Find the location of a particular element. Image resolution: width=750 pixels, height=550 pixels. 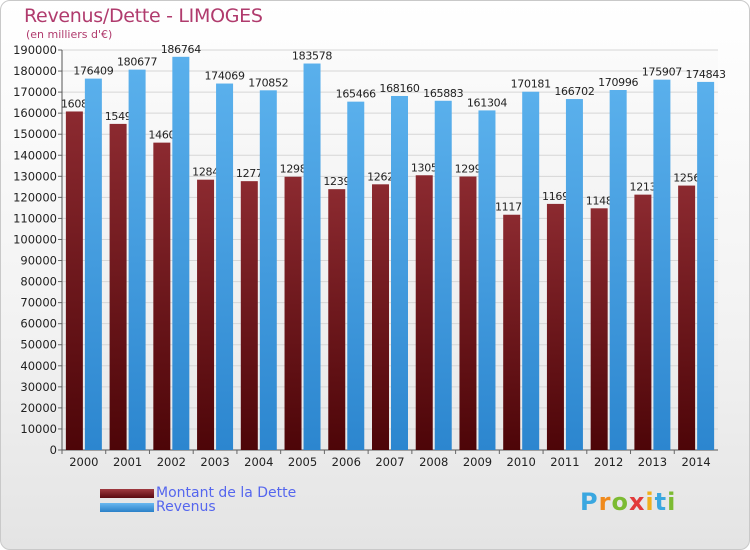

y-tick-label: 110000 is located at coordinates (35, 218).